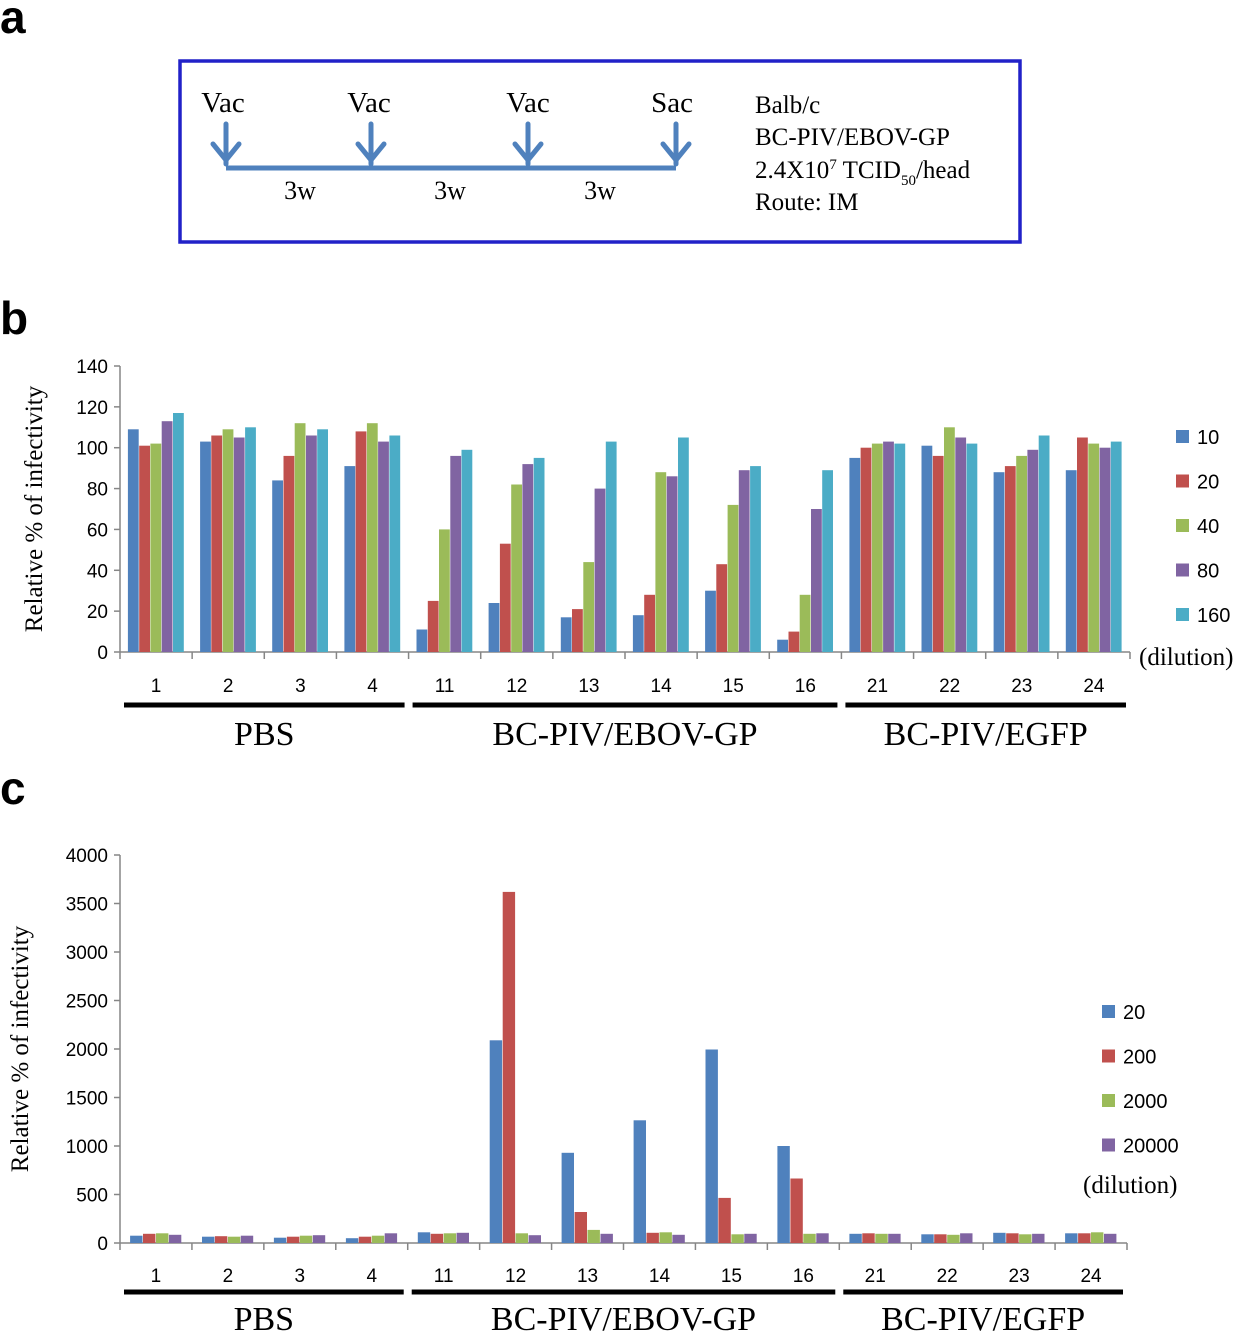 This screenshot has width=1250, height=1333. I want to click on timeline-event-4: Sac, so click(672, 127).